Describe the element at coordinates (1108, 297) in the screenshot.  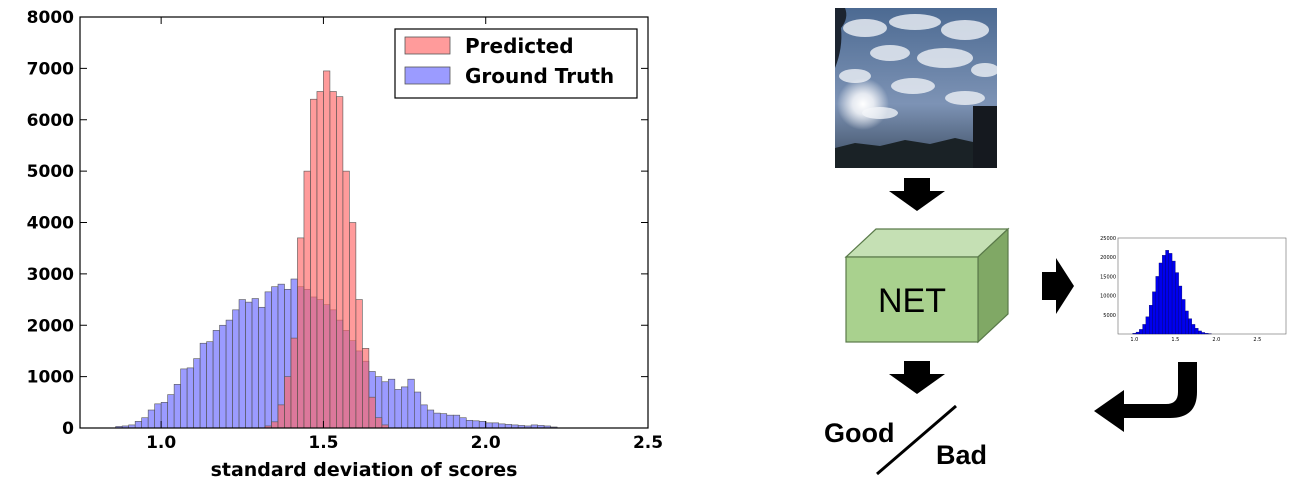
I see `mini-y-tick-label: 10000` at that location.